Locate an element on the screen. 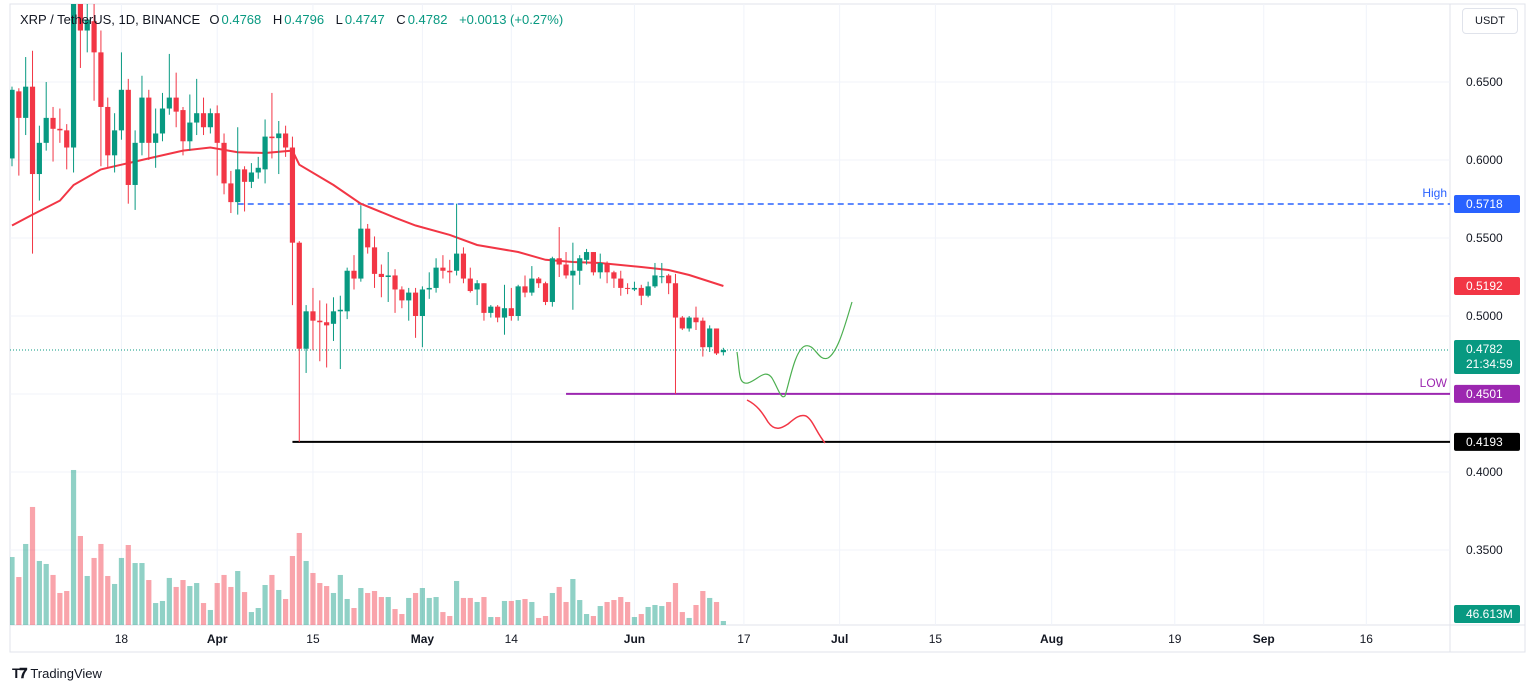  low-price-tag-bg is located at coordinates (1487, 393).